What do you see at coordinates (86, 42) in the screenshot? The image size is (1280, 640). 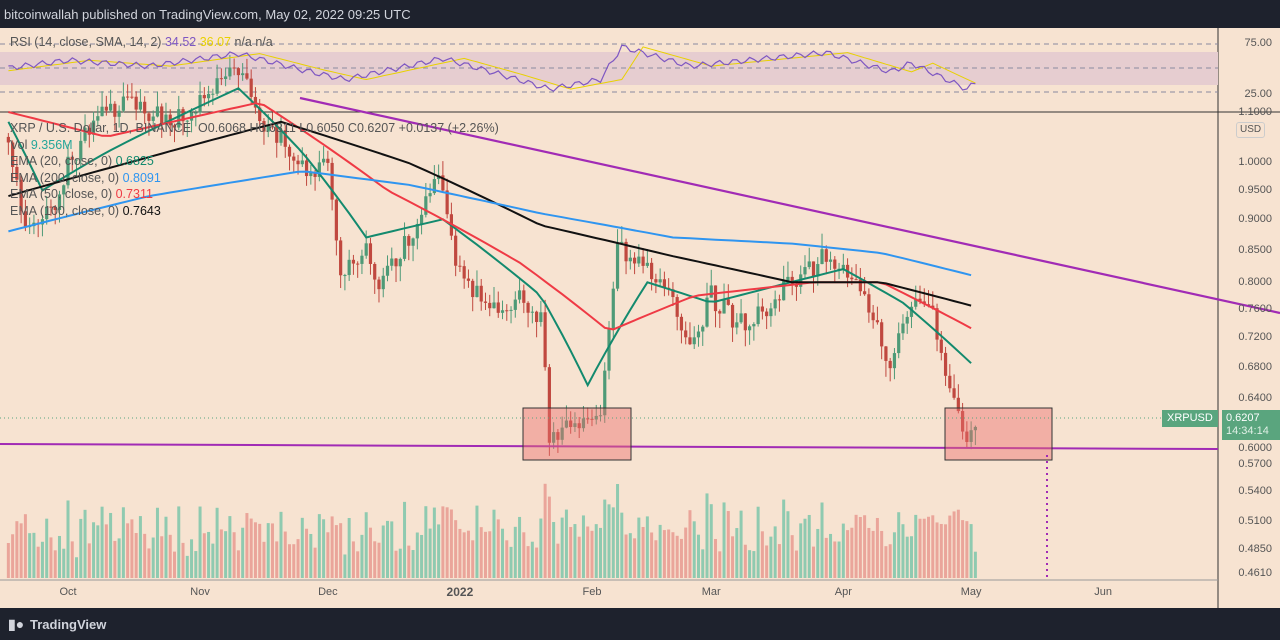 I see `rsi-label: RSI (14, close, SMA, 14, 2)` at bounding box center [86, 42].